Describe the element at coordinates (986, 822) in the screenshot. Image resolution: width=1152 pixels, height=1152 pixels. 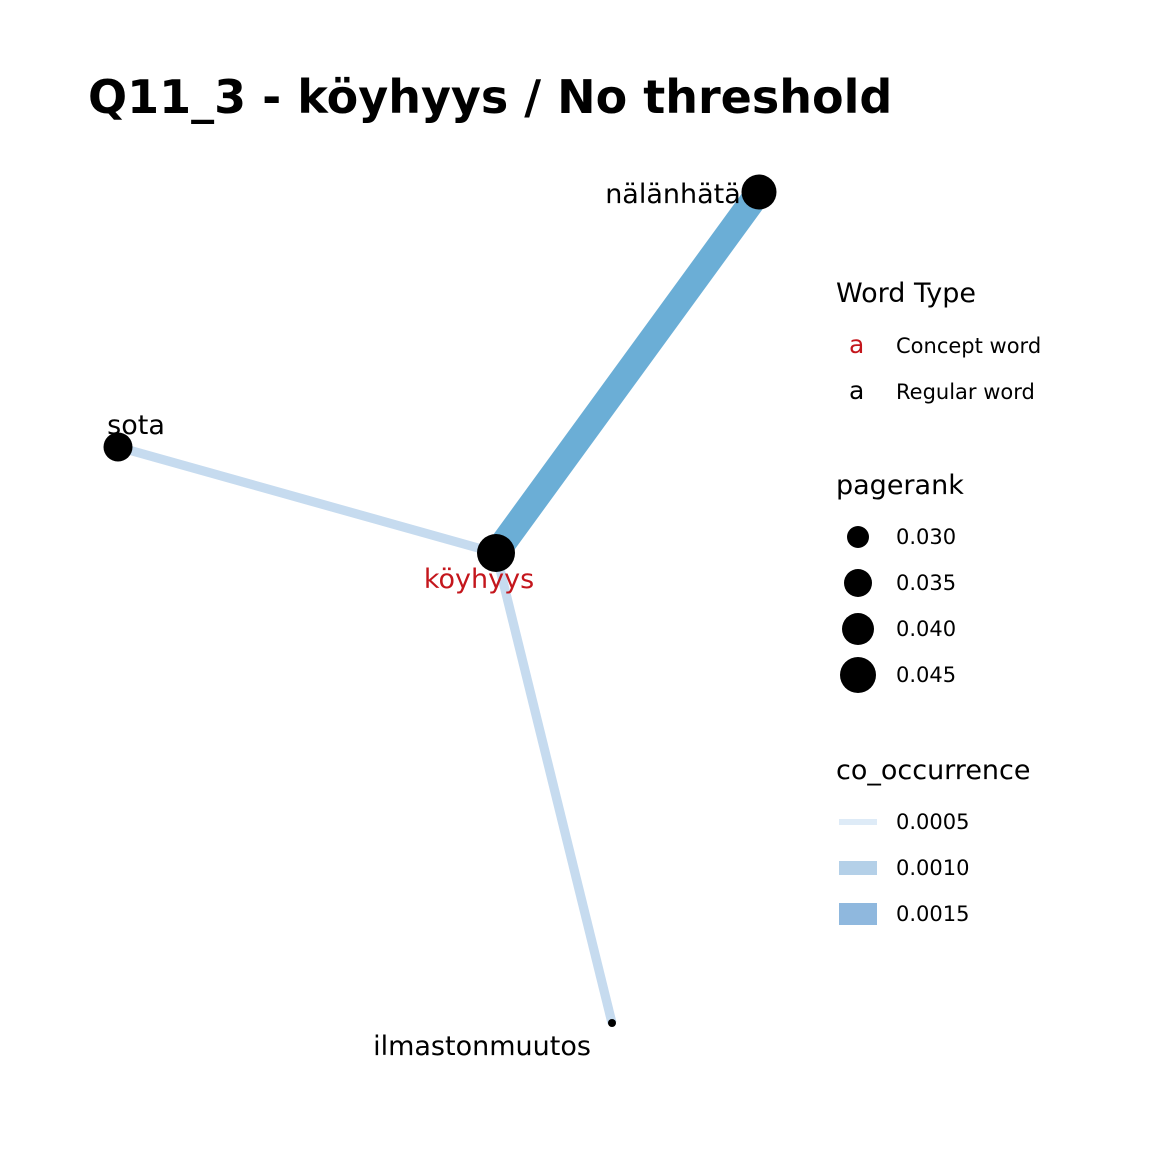
I see `legend-item-co-occurrence-1: 0.0005` at that location.